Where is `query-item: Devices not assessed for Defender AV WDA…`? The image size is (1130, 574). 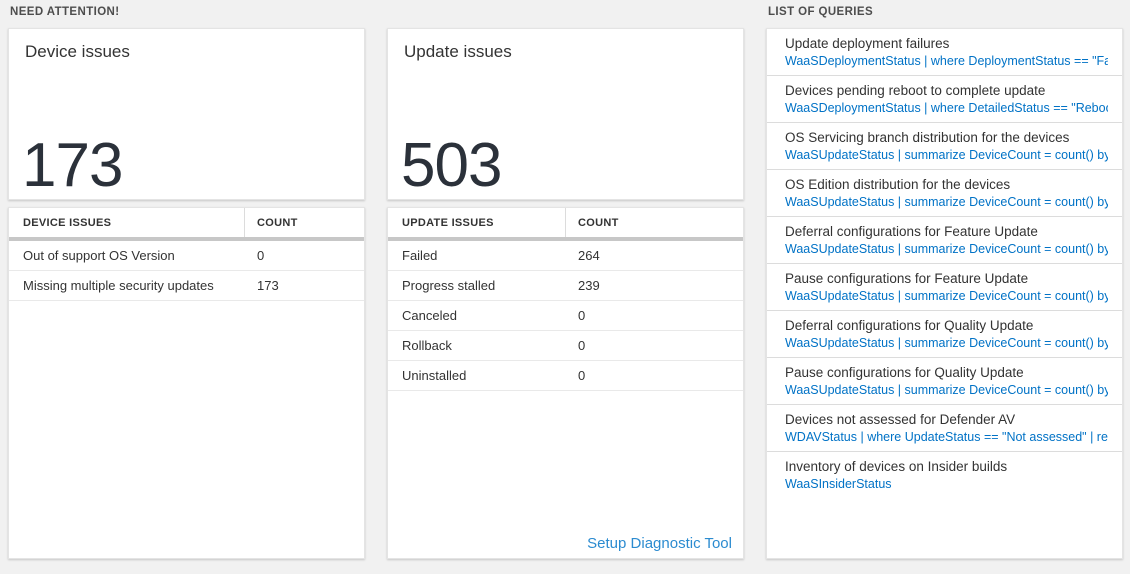
query-item: Devices not assessed for Defender AV WDA… is located at coordinates (944, 428).